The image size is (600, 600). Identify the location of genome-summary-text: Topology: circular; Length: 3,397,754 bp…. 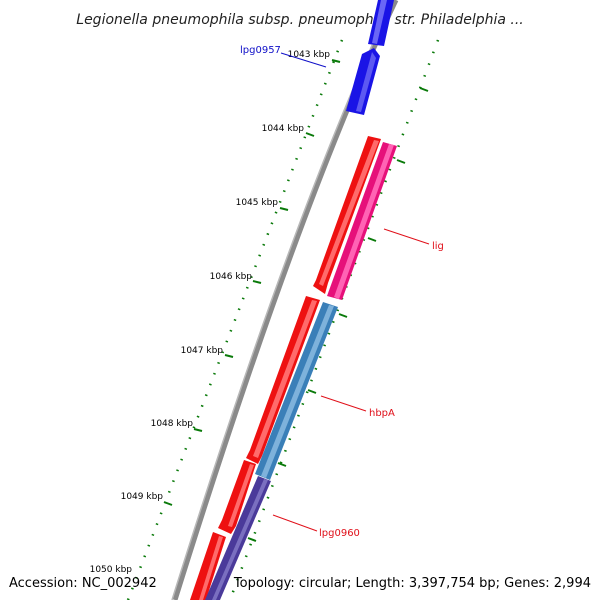
(412, 583).